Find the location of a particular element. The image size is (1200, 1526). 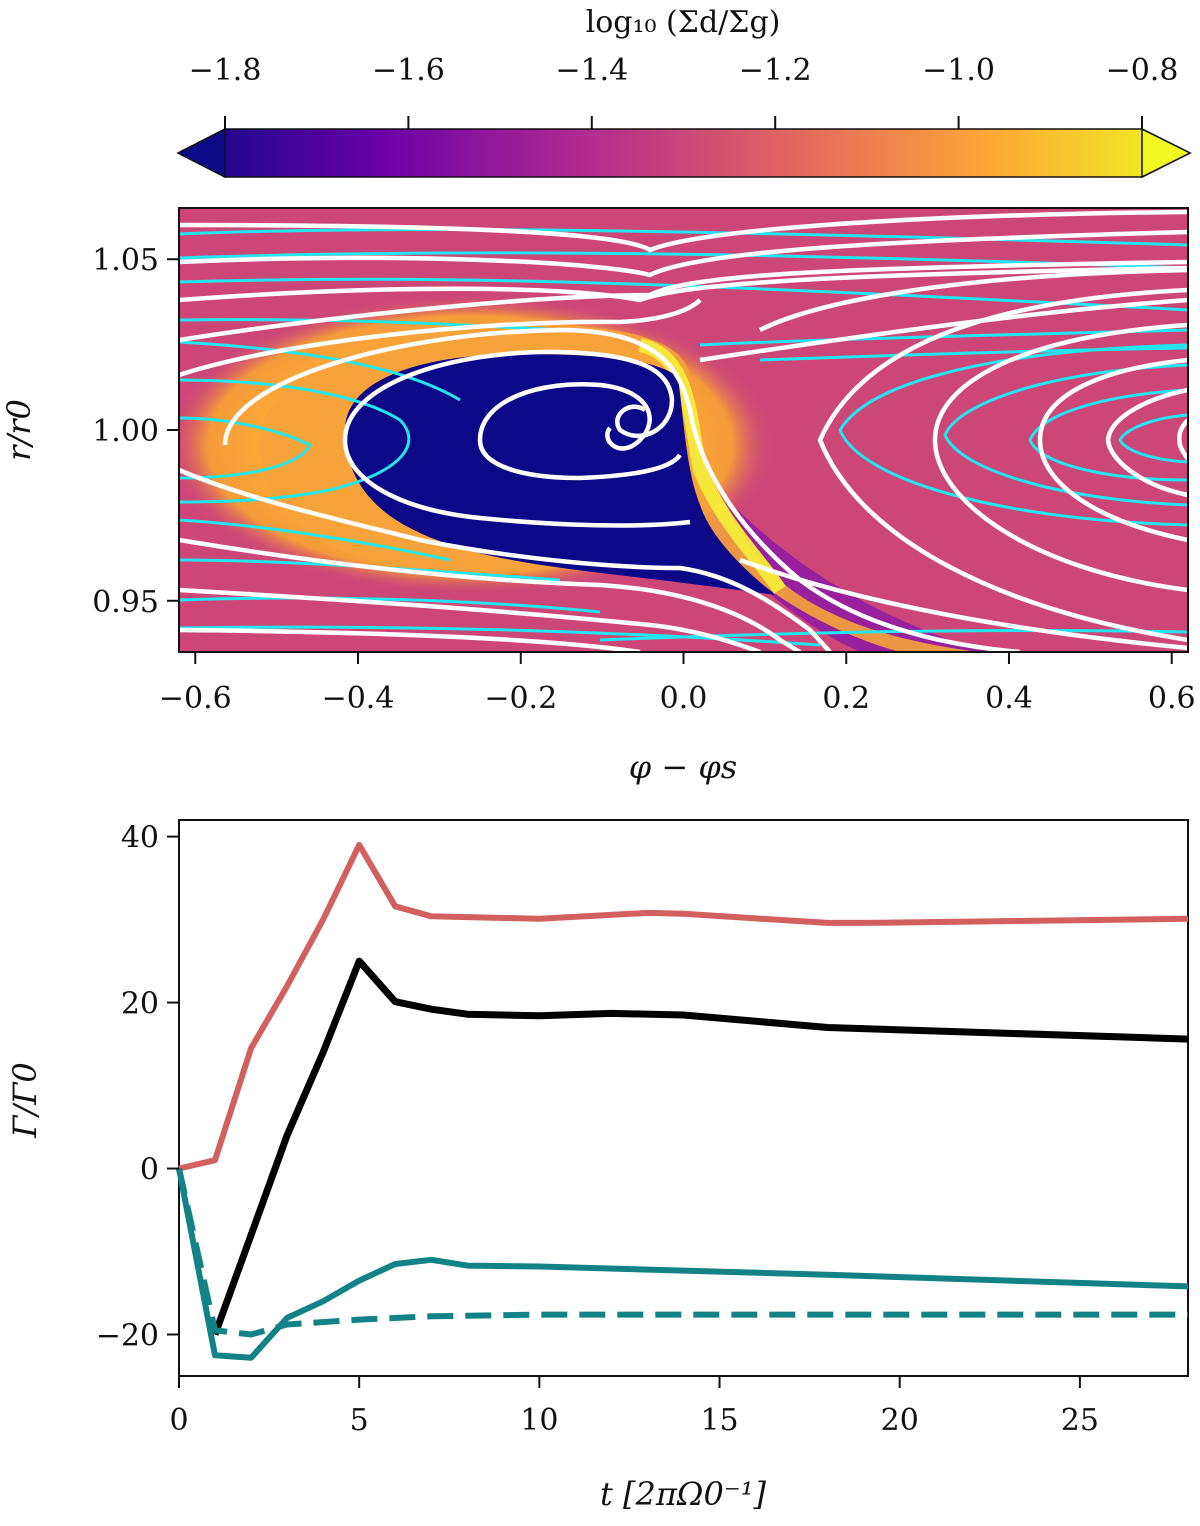

colorbar-tick-label: −1.2 is located at coordinates (775, 70).